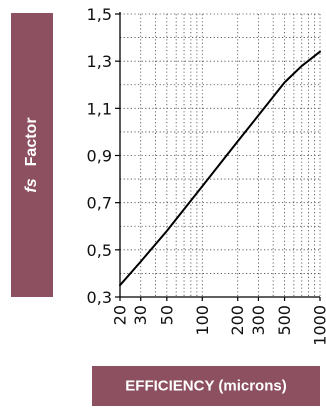 The height and width of the screenshot is (412, 326). I want to click on x-axis-label-panel, so click(206, 386).